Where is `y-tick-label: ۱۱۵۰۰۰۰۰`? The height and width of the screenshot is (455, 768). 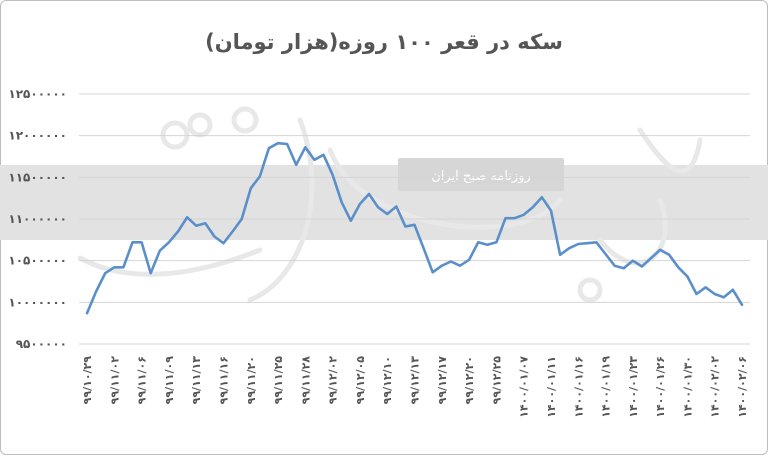
y-tick-label: ۱۱۵۰۰۰۰۰ is located at coordinates (37, 177).